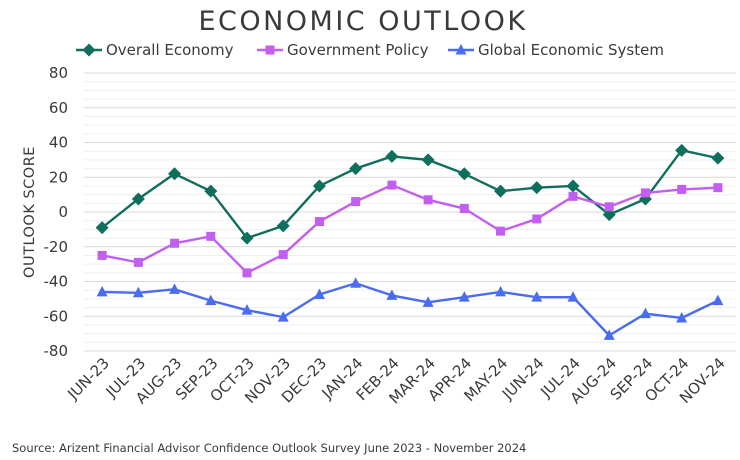 The height and width of the screenshot is (460, 740). I want to click on y-tick-label: -60, so click(56, 316).